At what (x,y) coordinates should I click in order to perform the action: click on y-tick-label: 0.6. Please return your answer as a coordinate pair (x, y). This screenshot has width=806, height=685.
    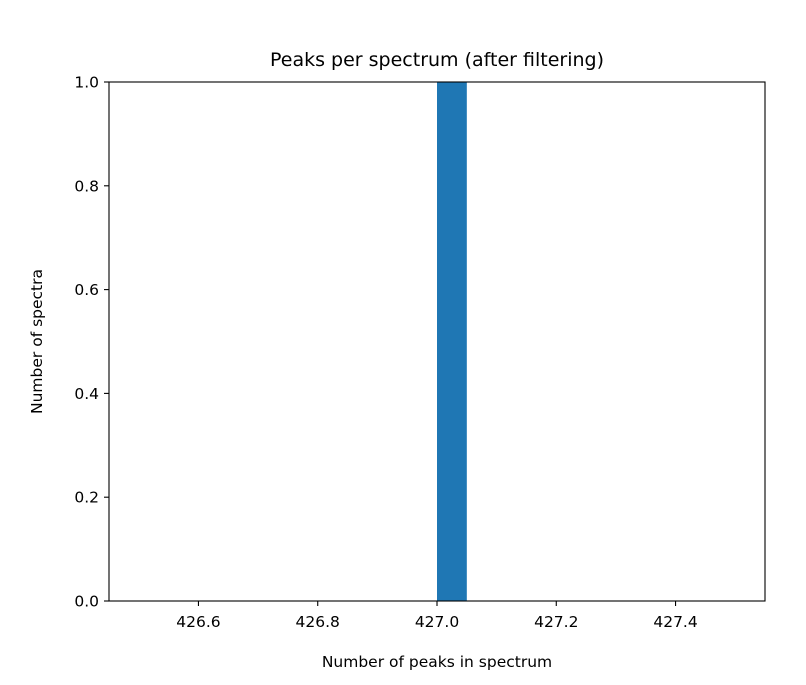
    Looking at the image, I should click on (86, 290).